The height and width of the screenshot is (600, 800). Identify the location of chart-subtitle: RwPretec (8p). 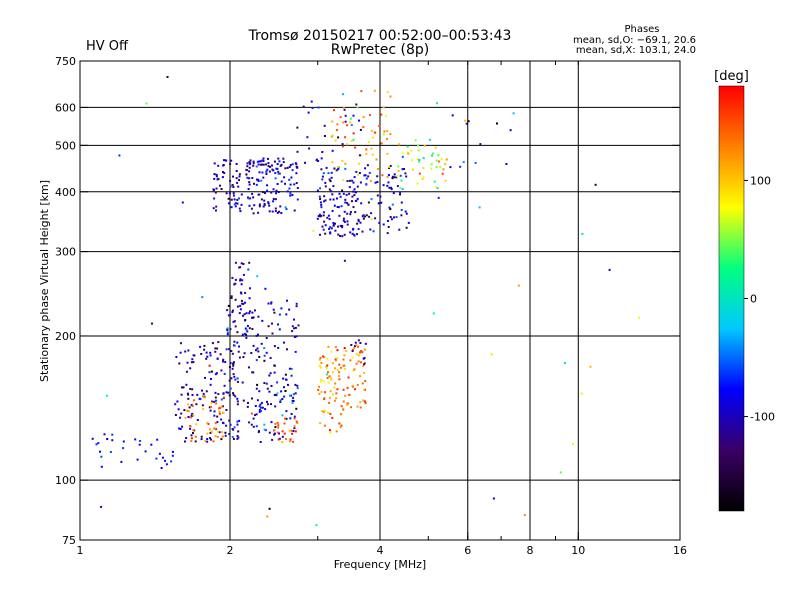
(380, 50).